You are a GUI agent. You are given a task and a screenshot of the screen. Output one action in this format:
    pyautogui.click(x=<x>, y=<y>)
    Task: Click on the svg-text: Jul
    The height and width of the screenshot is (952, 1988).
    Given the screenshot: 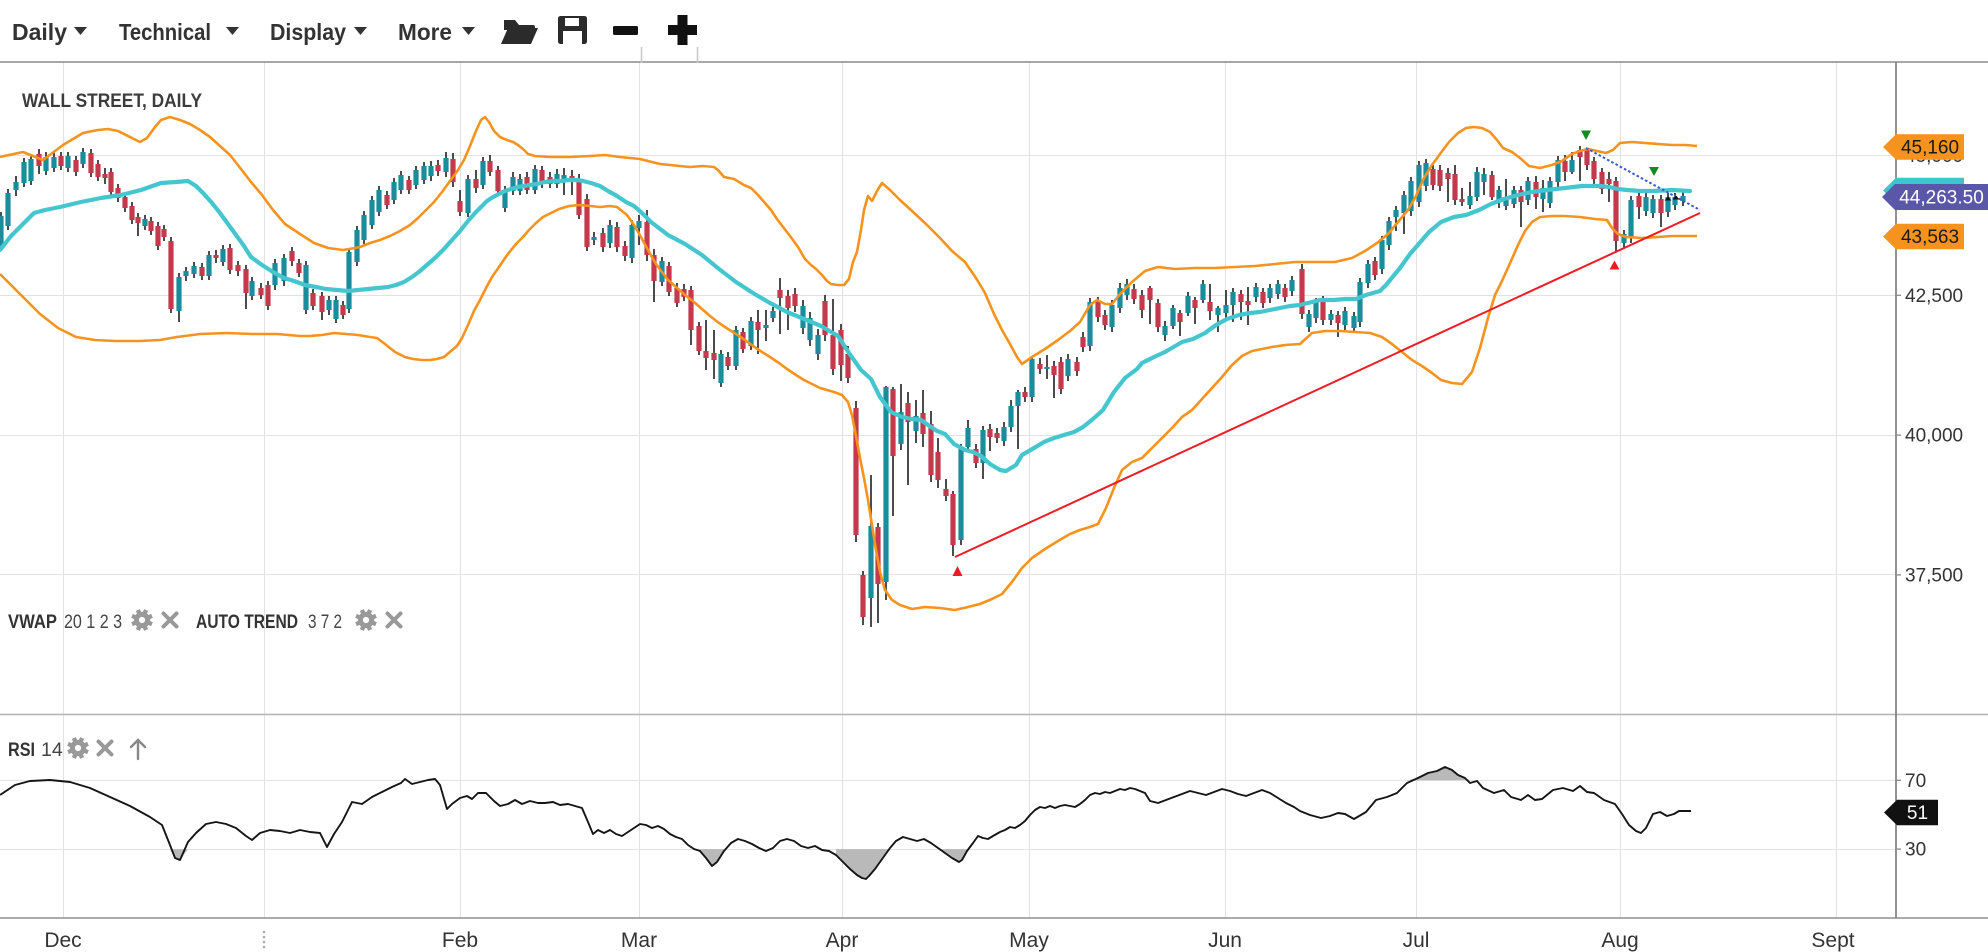 What is the action you would take?
    pyautogui.click(x=1416, y=940)
    